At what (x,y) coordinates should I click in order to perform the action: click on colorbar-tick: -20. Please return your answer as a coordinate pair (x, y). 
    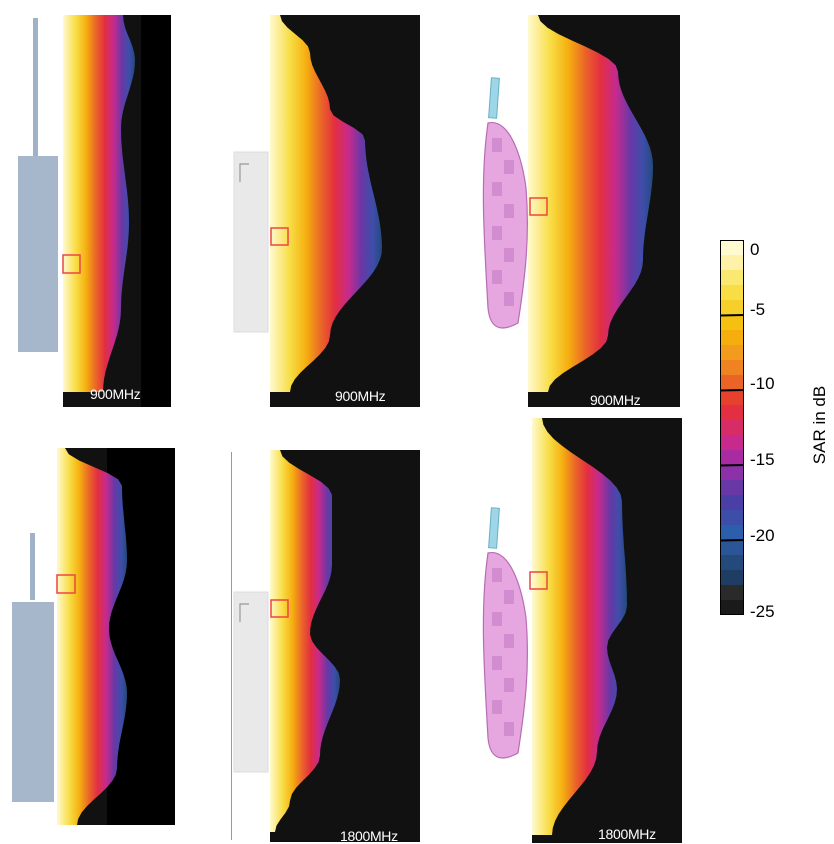
    Looking at the image, I should click on (762, 535).